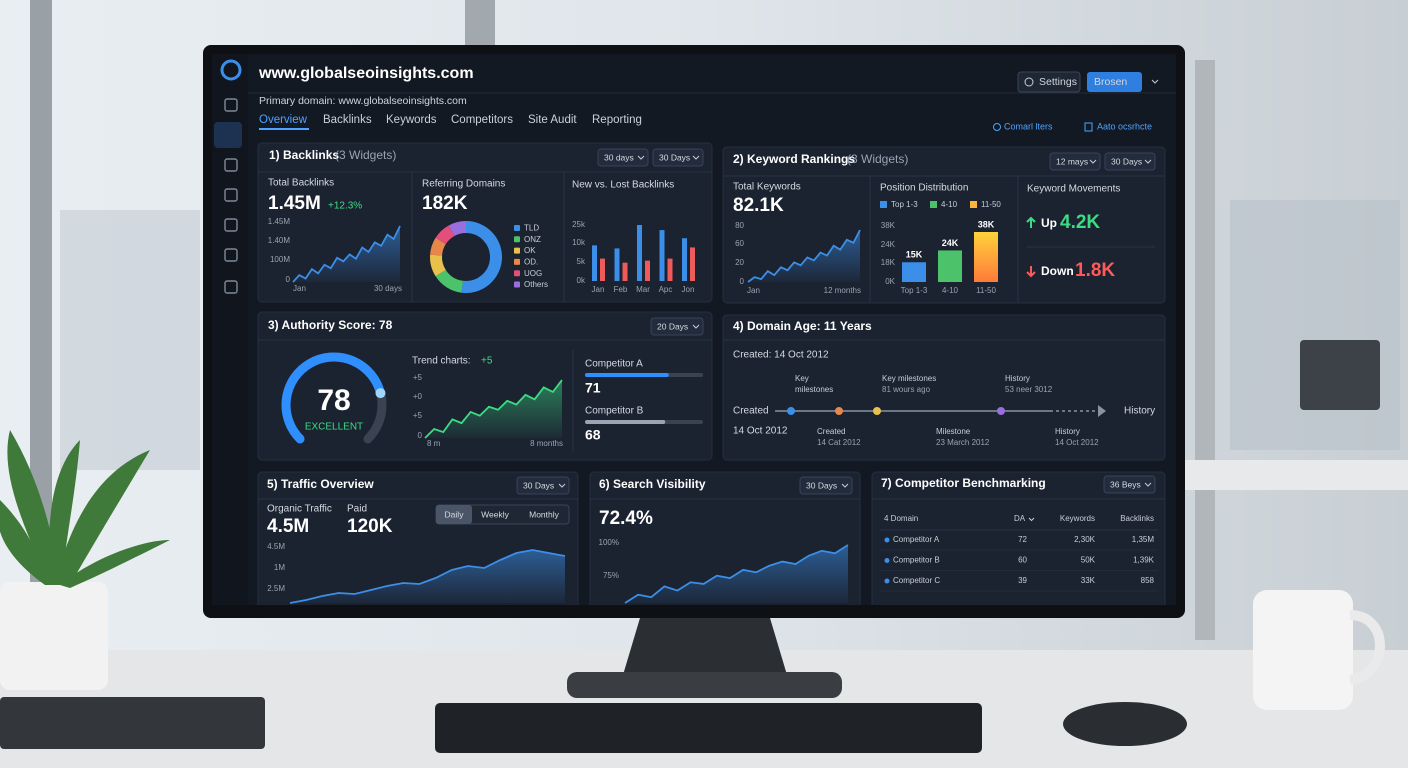  I want to click on cell: Competitor B, so click(916, 560).